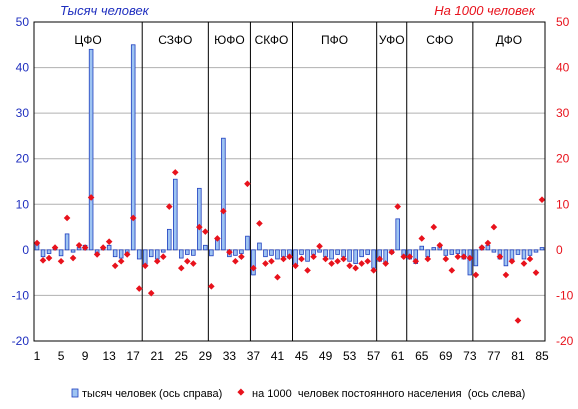 This screenshot has width=578, height=409. I want to click on x-tick-label: 65, so click(422, 356).